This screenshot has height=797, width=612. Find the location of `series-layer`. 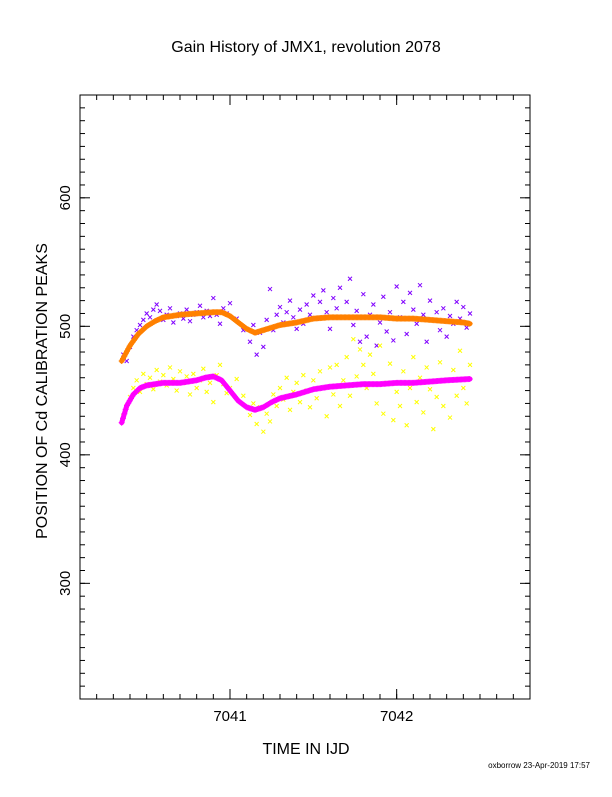

series-layer is located at coordinates (295, 355).